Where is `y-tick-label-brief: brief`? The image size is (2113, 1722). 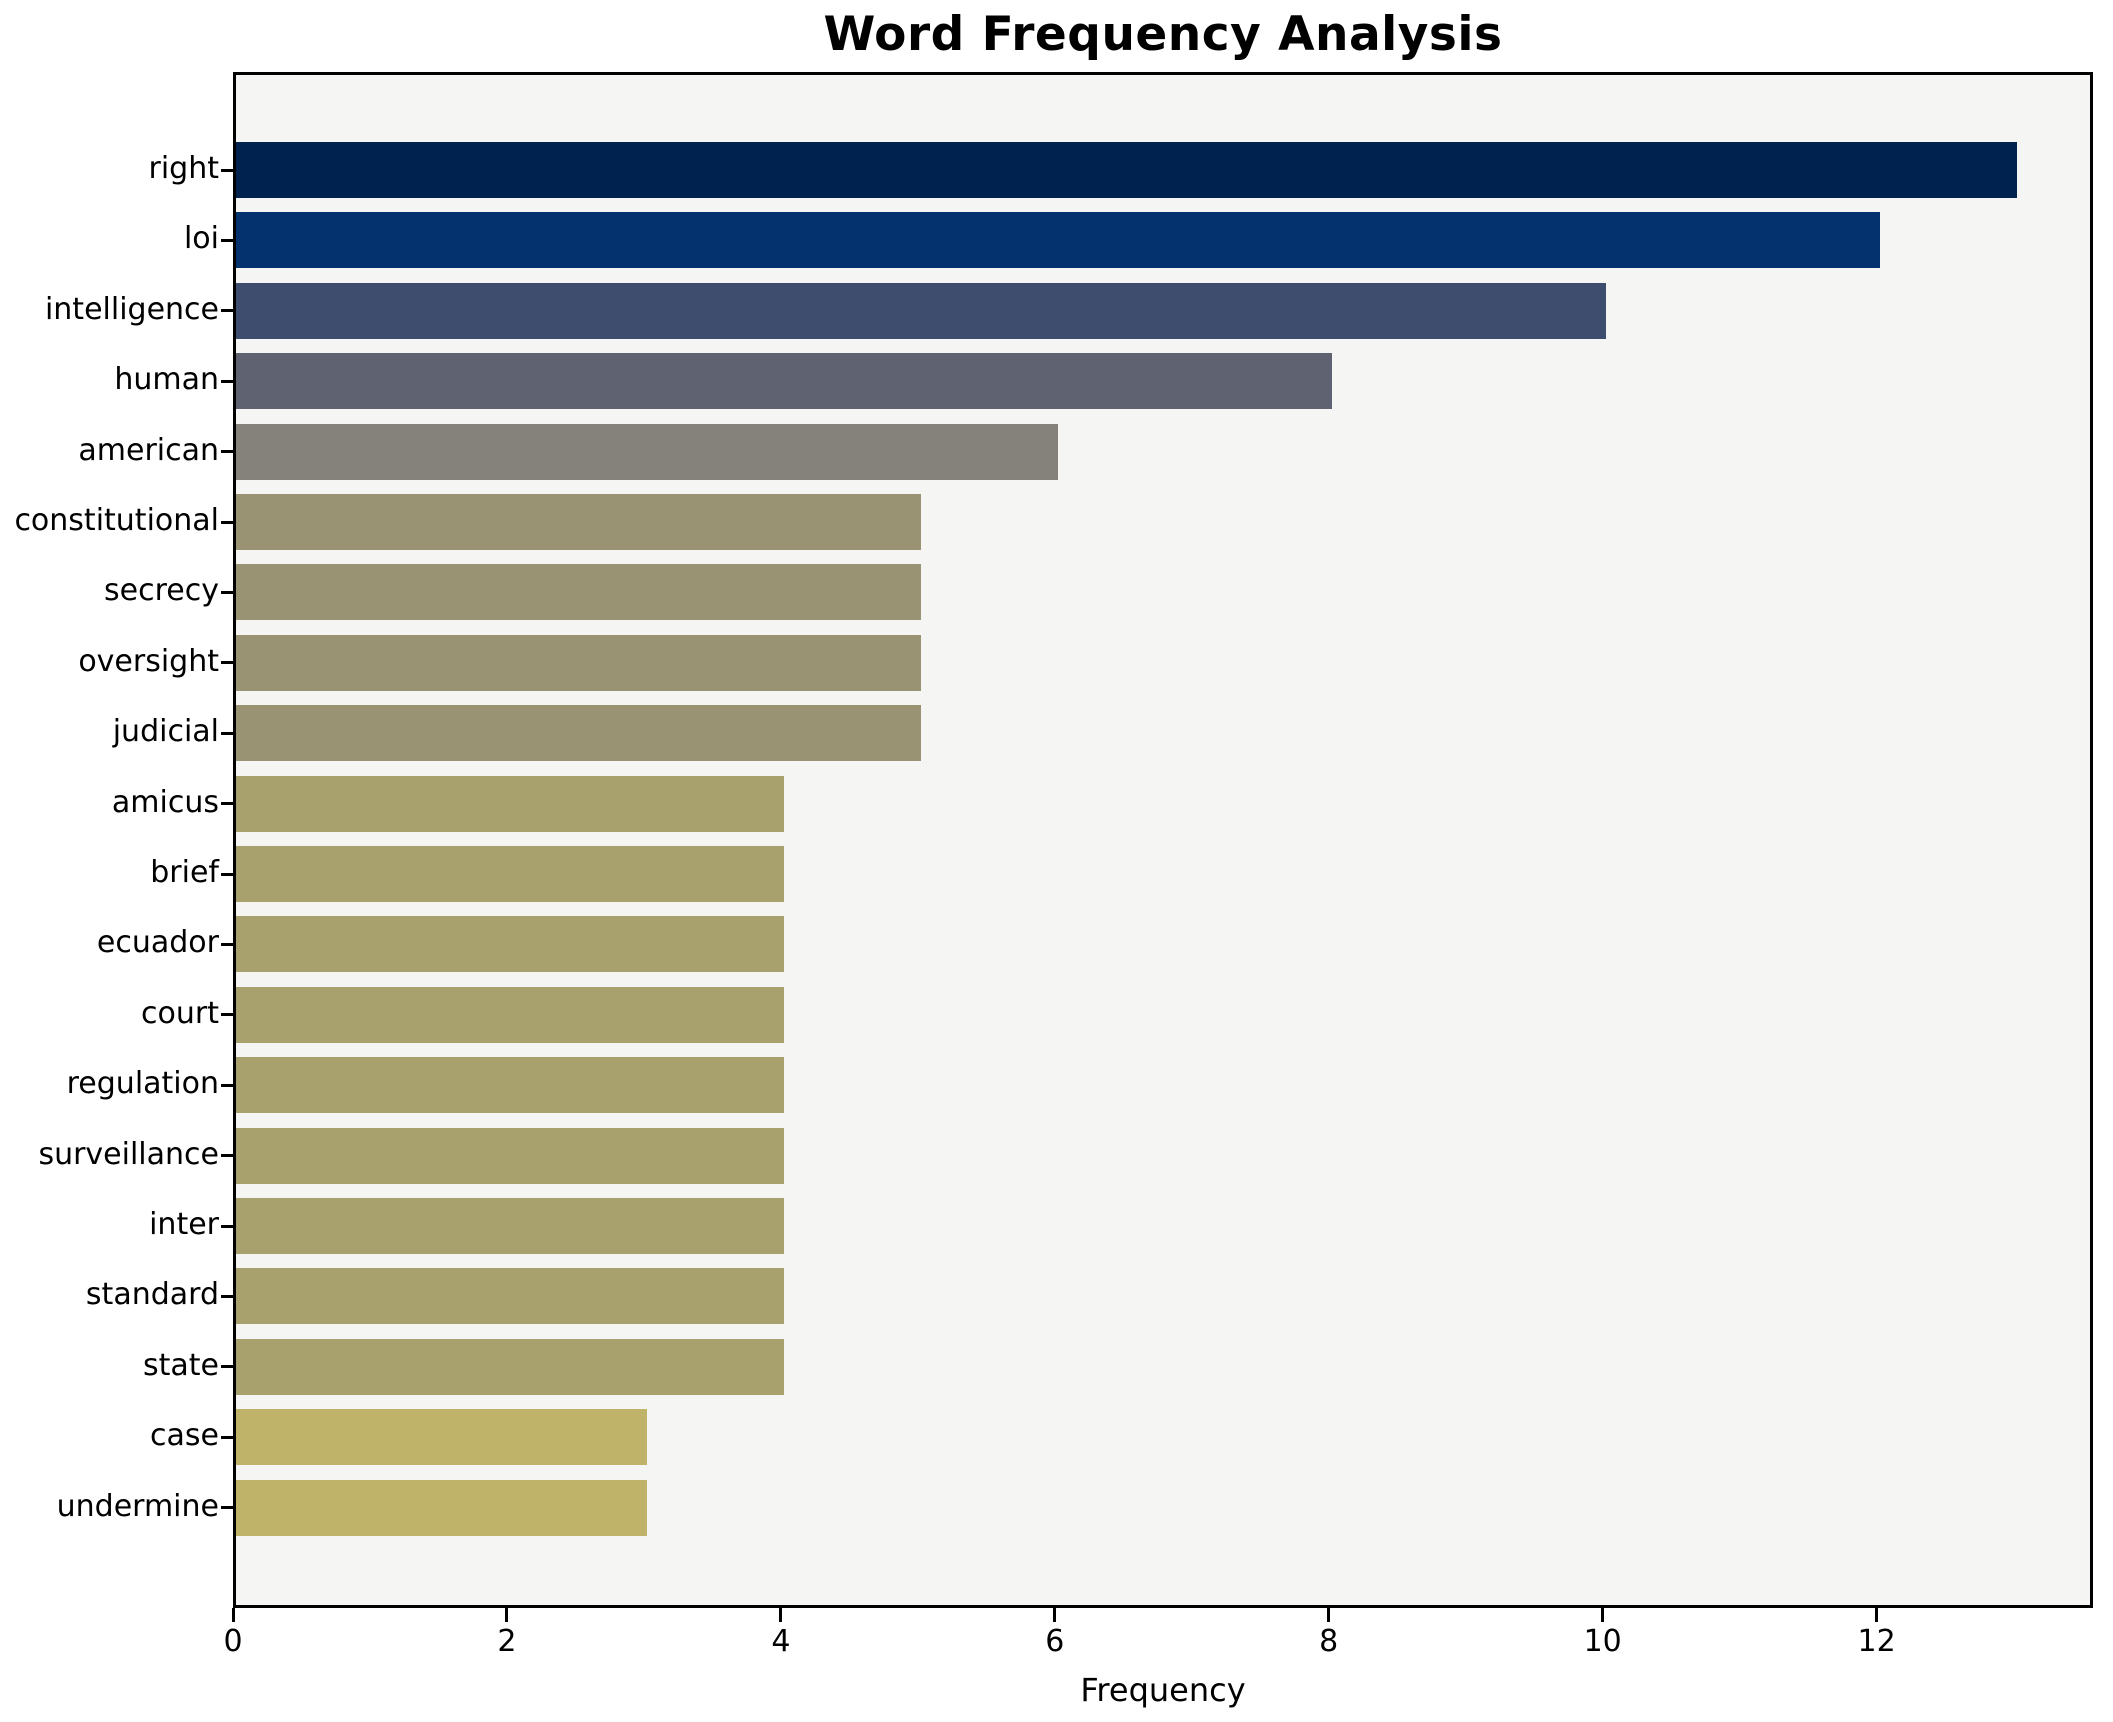
y-tick-label-brief: brief is located at coordinates (184, 872).